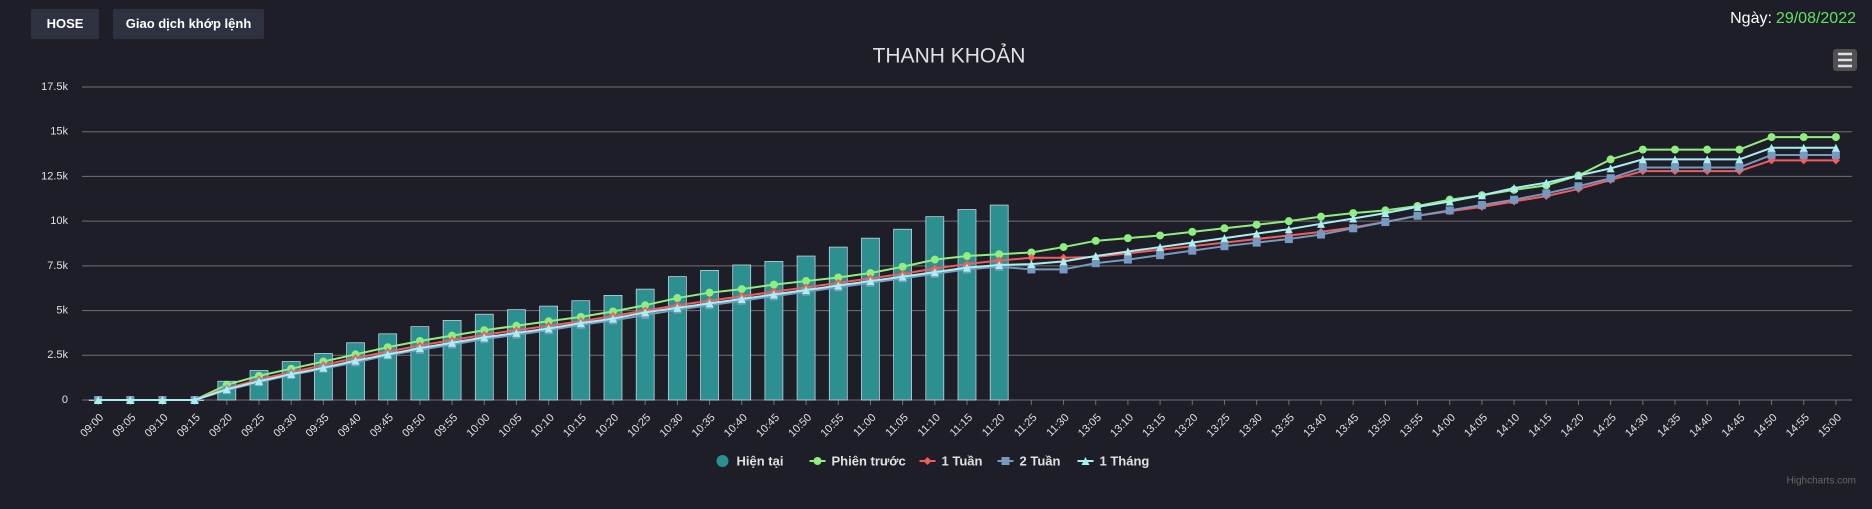 This screenshot has height=509, width=1872. I want to click on x-tick-label: 14:25, so click(1605, 426).